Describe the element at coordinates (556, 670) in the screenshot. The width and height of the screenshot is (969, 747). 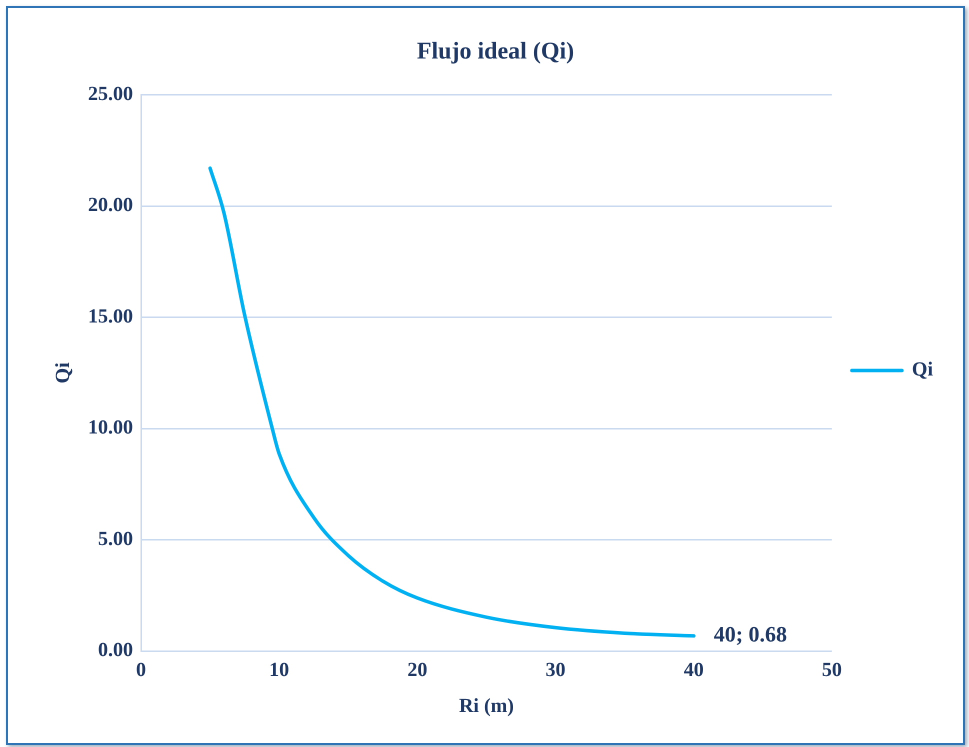
I see `x-tick-label: 30` at that location.